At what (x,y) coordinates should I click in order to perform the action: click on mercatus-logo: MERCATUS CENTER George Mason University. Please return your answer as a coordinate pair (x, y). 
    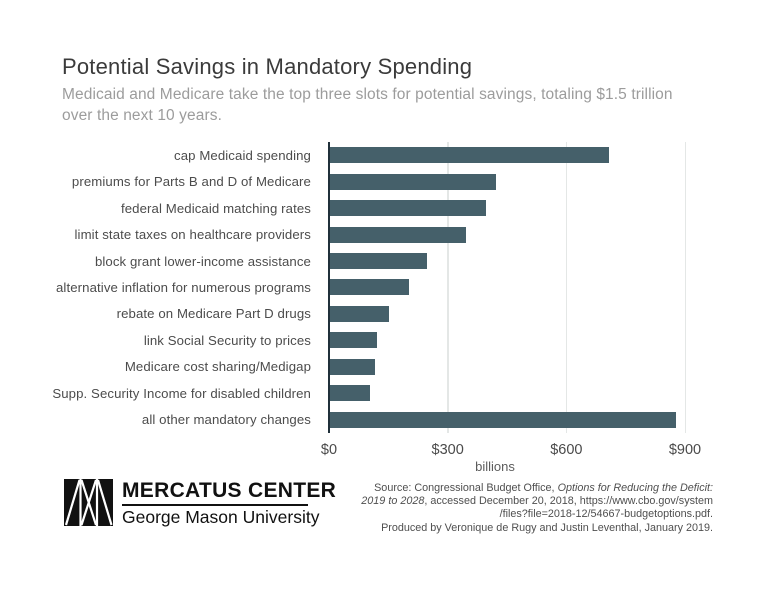
    Looking at the image, I should click on (229, 503).